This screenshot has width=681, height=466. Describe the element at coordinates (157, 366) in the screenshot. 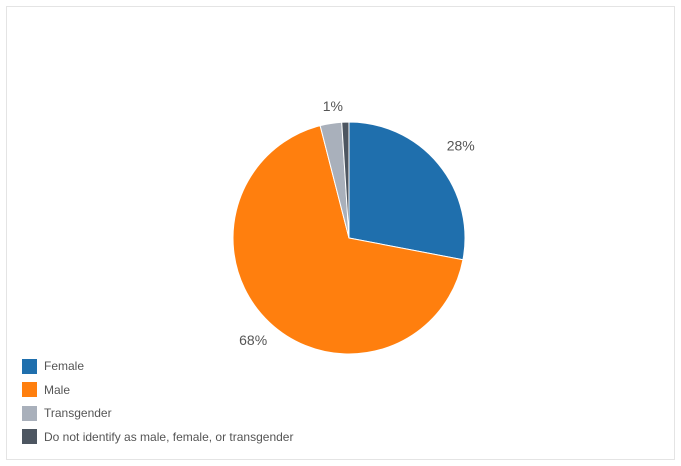

I see `legend-item: Female` at that location.